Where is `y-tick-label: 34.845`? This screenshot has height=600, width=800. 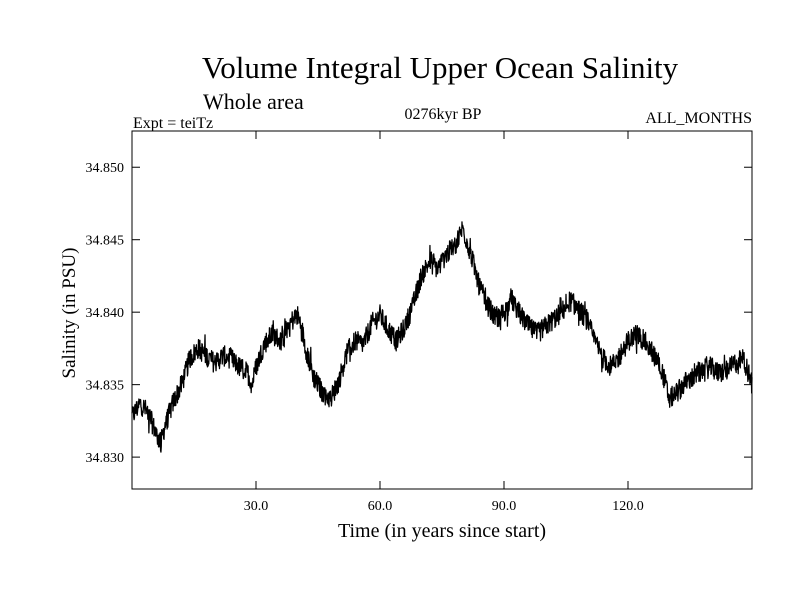
y-tick-label: 34.845 is located at coordinates (105, 241).